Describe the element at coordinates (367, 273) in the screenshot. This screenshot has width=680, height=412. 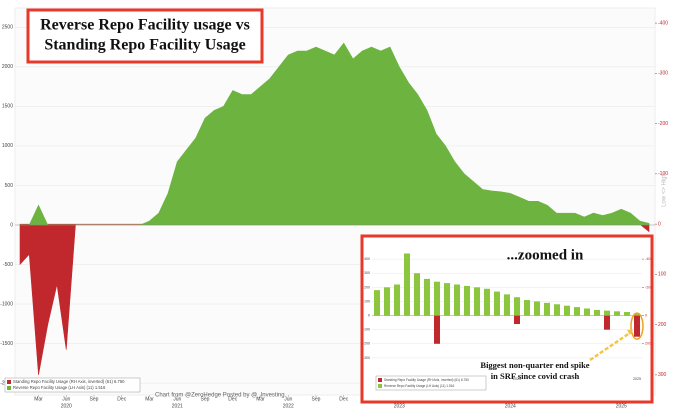
I see `y-tick-label: 300` at that location.